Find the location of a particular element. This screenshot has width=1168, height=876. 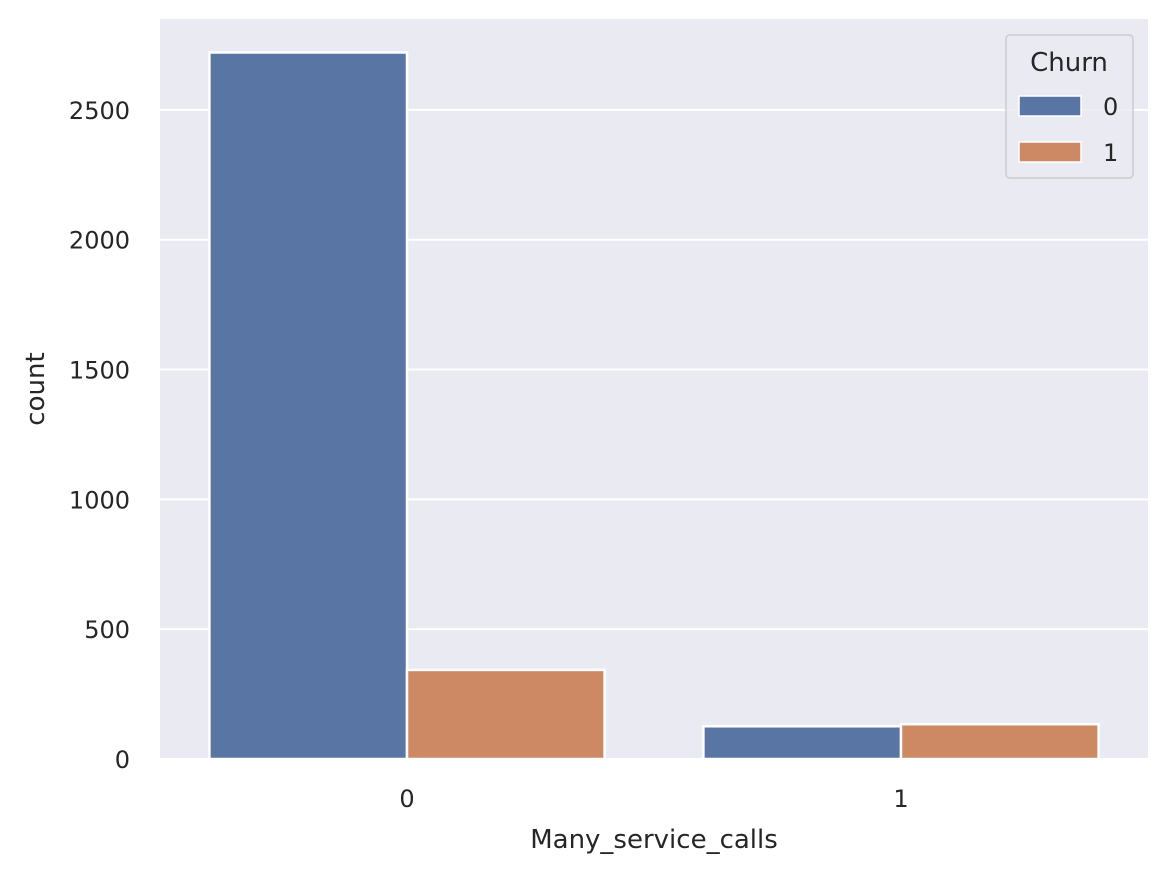

x-axis-label: Many_service_calls is located at coordinates (654, 840).